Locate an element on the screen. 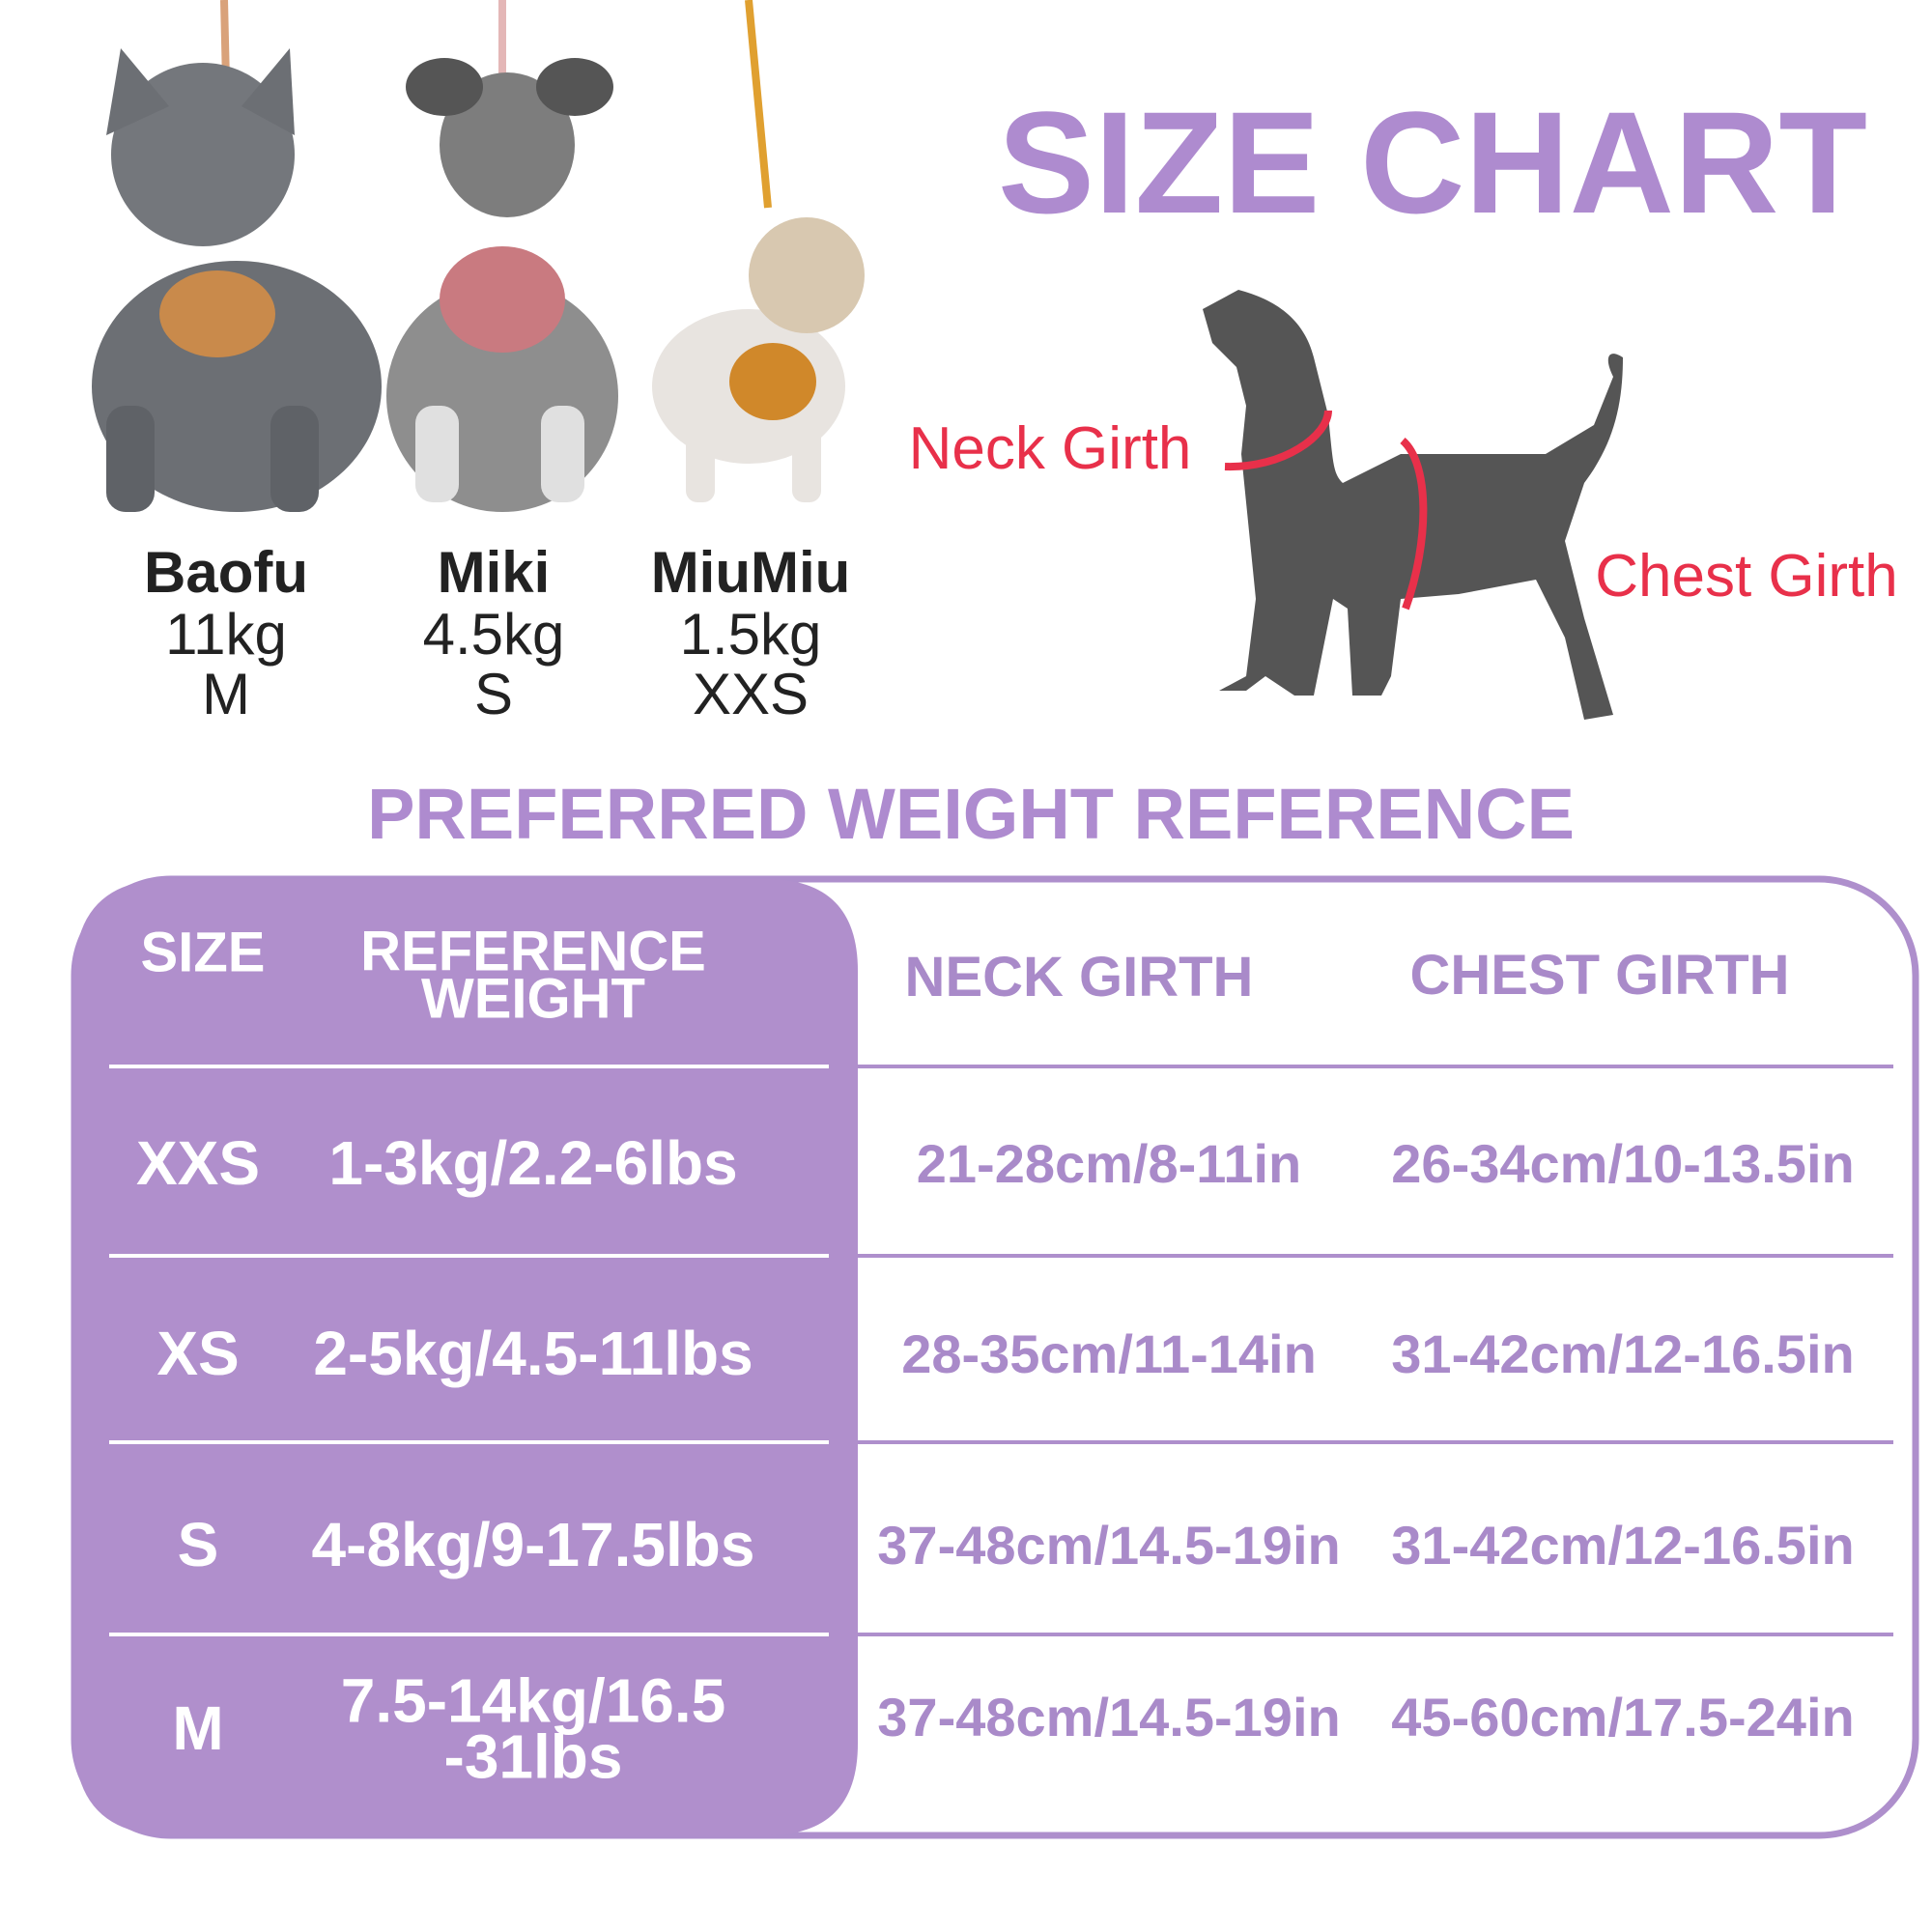  leash is located at coordinates (758, 104).